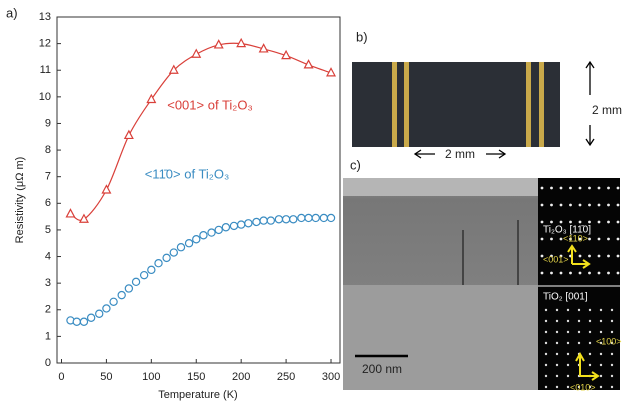 Image resolution: width=634 pixels, height=401 pixels. I want to click on y-tick-label: 7, so click(48, 177).